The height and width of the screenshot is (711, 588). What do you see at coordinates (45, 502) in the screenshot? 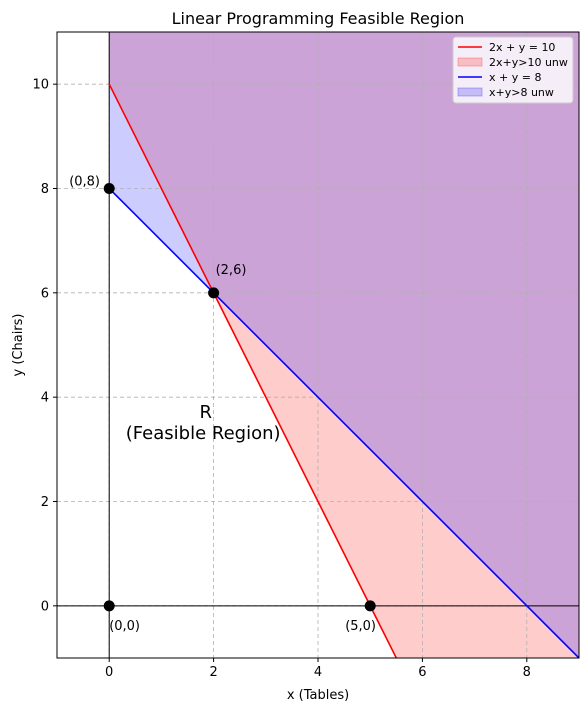
I see `y-tick-label: 2` at bounding box center [45, 502].